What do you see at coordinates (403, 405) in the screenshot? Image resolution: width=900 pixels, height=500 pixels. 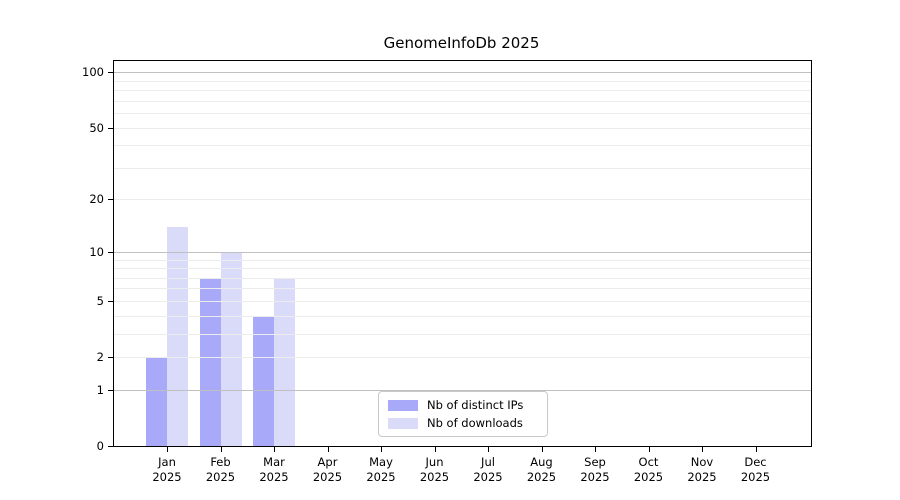 I see `legend-swatch-nb-of-distinct-ips` at bounding box center [403, 405].